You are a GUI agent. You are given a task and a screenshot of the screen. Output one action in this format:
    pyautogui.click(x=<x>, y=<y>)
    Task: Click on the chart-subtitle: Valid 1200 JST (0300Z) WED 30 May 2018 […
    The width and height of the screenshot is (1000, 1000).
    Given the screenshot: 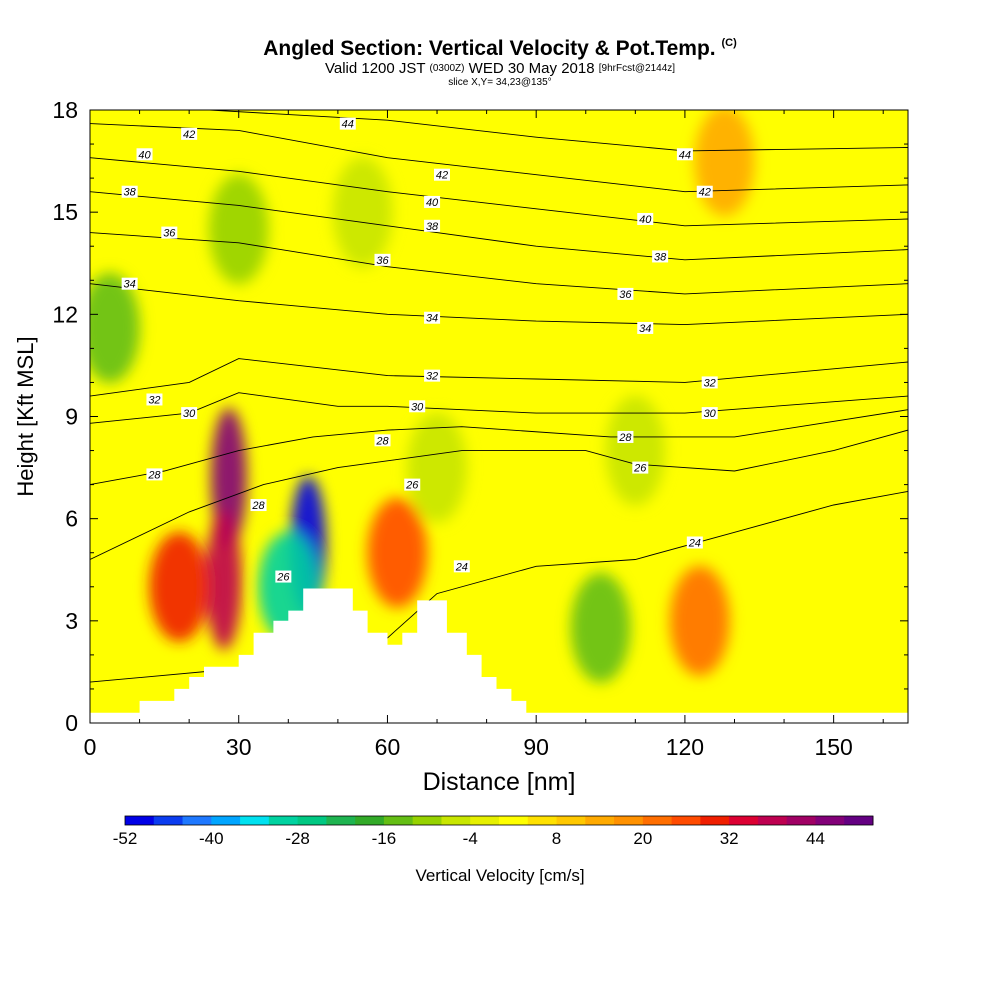 What is the action you would take?
    pyautogui.click(x=500, y=68)
    